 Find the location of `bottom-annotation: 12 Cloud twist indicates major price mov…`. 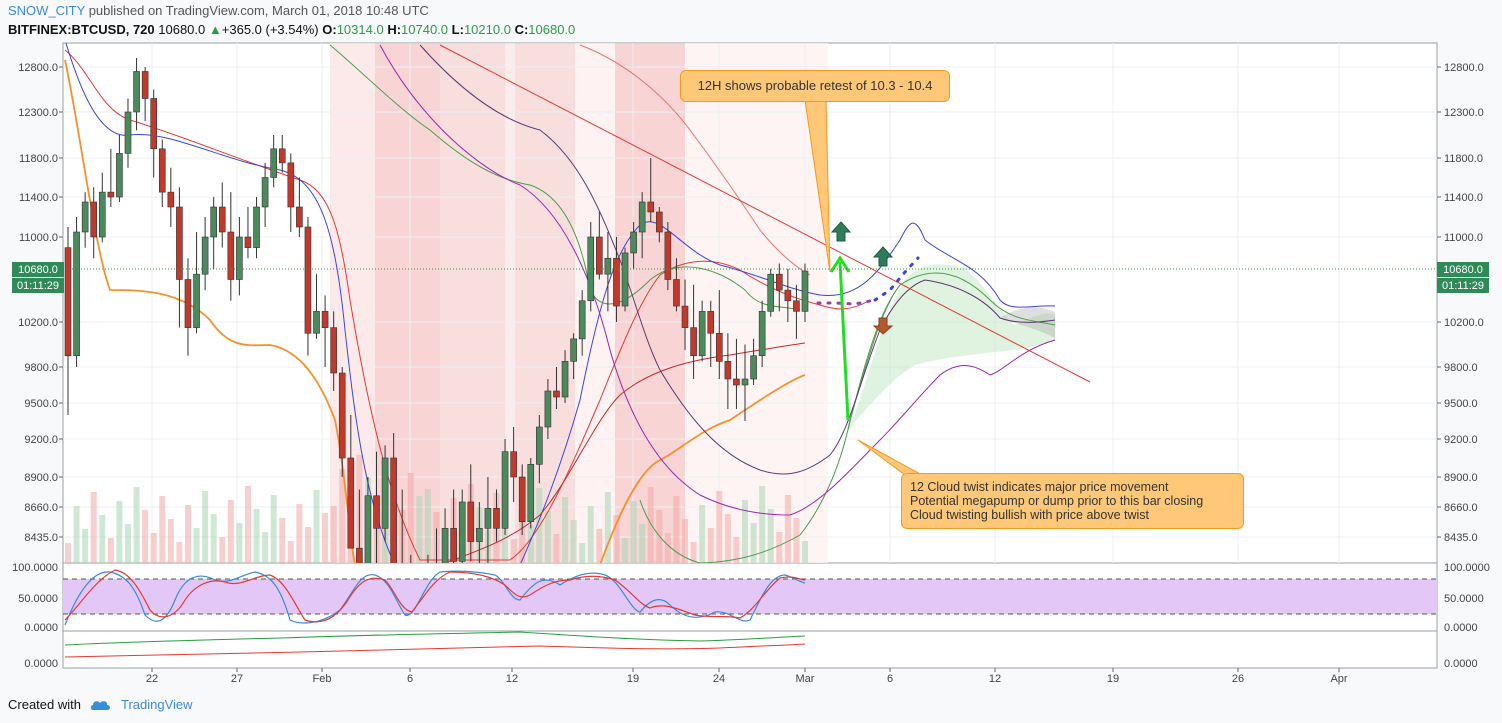

bottom-annotation: 12 Cloud twist indicates major price mov… is located at coordinates (1072, 501).